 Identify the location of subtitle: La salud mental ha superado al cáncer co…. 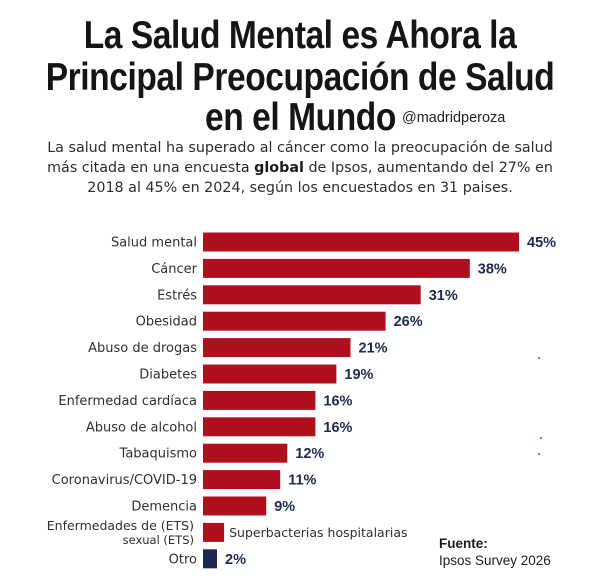
(300, 168).